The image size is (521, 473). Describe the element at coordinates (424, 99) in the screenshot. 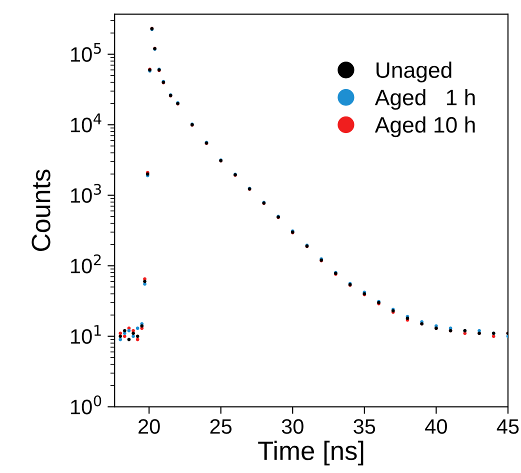

I see `legend-label: Aged 1 h` at that location.